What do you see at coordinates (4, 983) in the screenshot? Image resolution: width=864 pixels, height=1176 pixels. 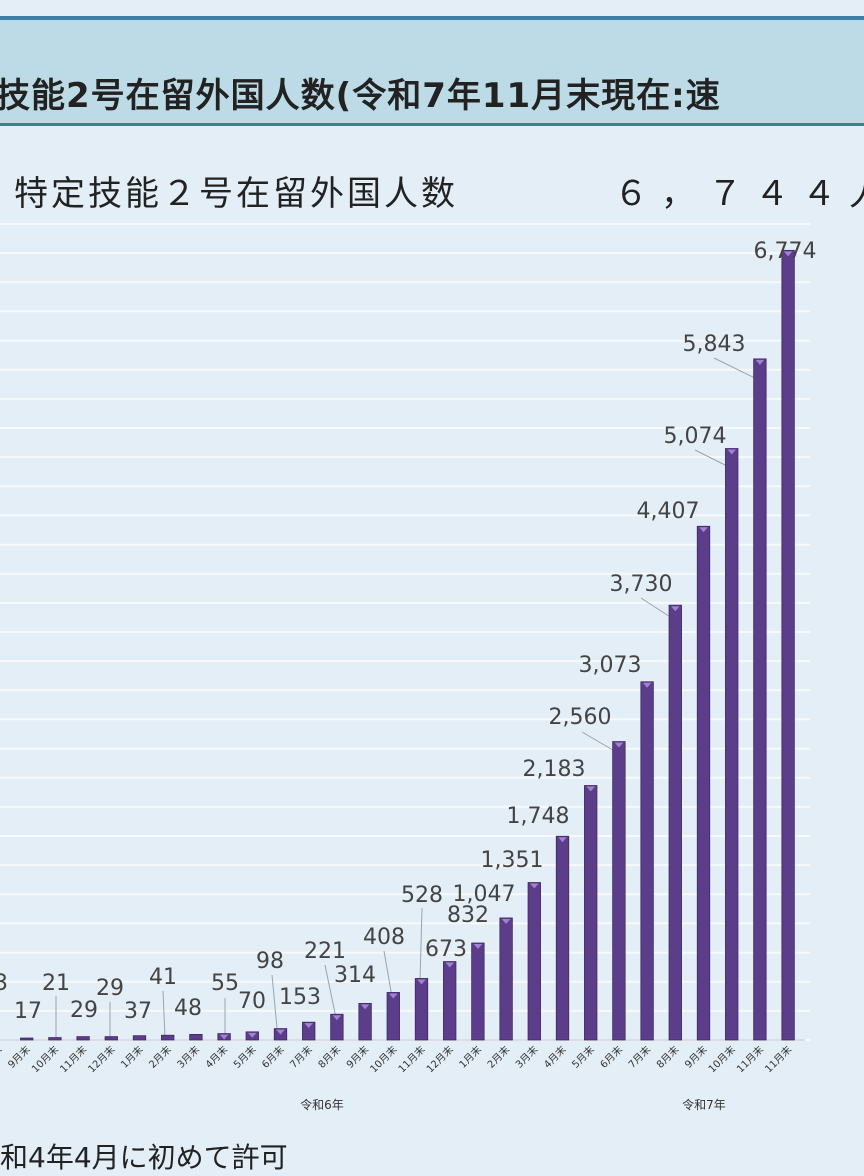 I see `data-label: 3` at bounding box center [4, 983].